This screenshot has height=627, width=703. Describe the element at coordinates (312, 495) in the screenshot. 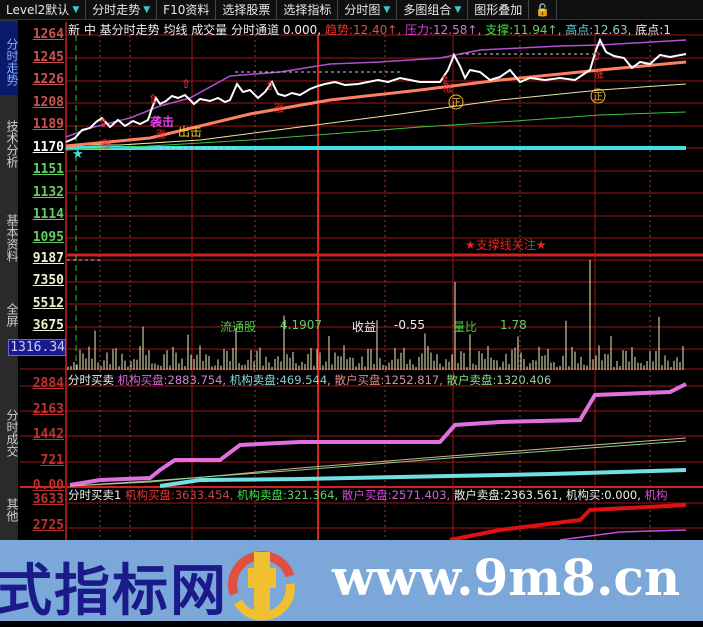

I see `inst-sell-value: 321.364,` at that location.